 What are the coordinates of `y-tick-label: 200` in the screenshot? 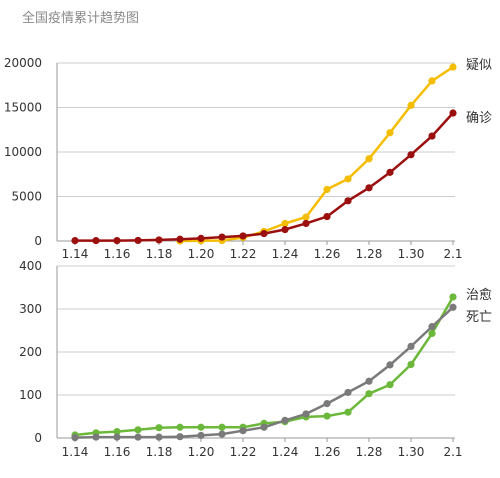 It's located at (30, 352).